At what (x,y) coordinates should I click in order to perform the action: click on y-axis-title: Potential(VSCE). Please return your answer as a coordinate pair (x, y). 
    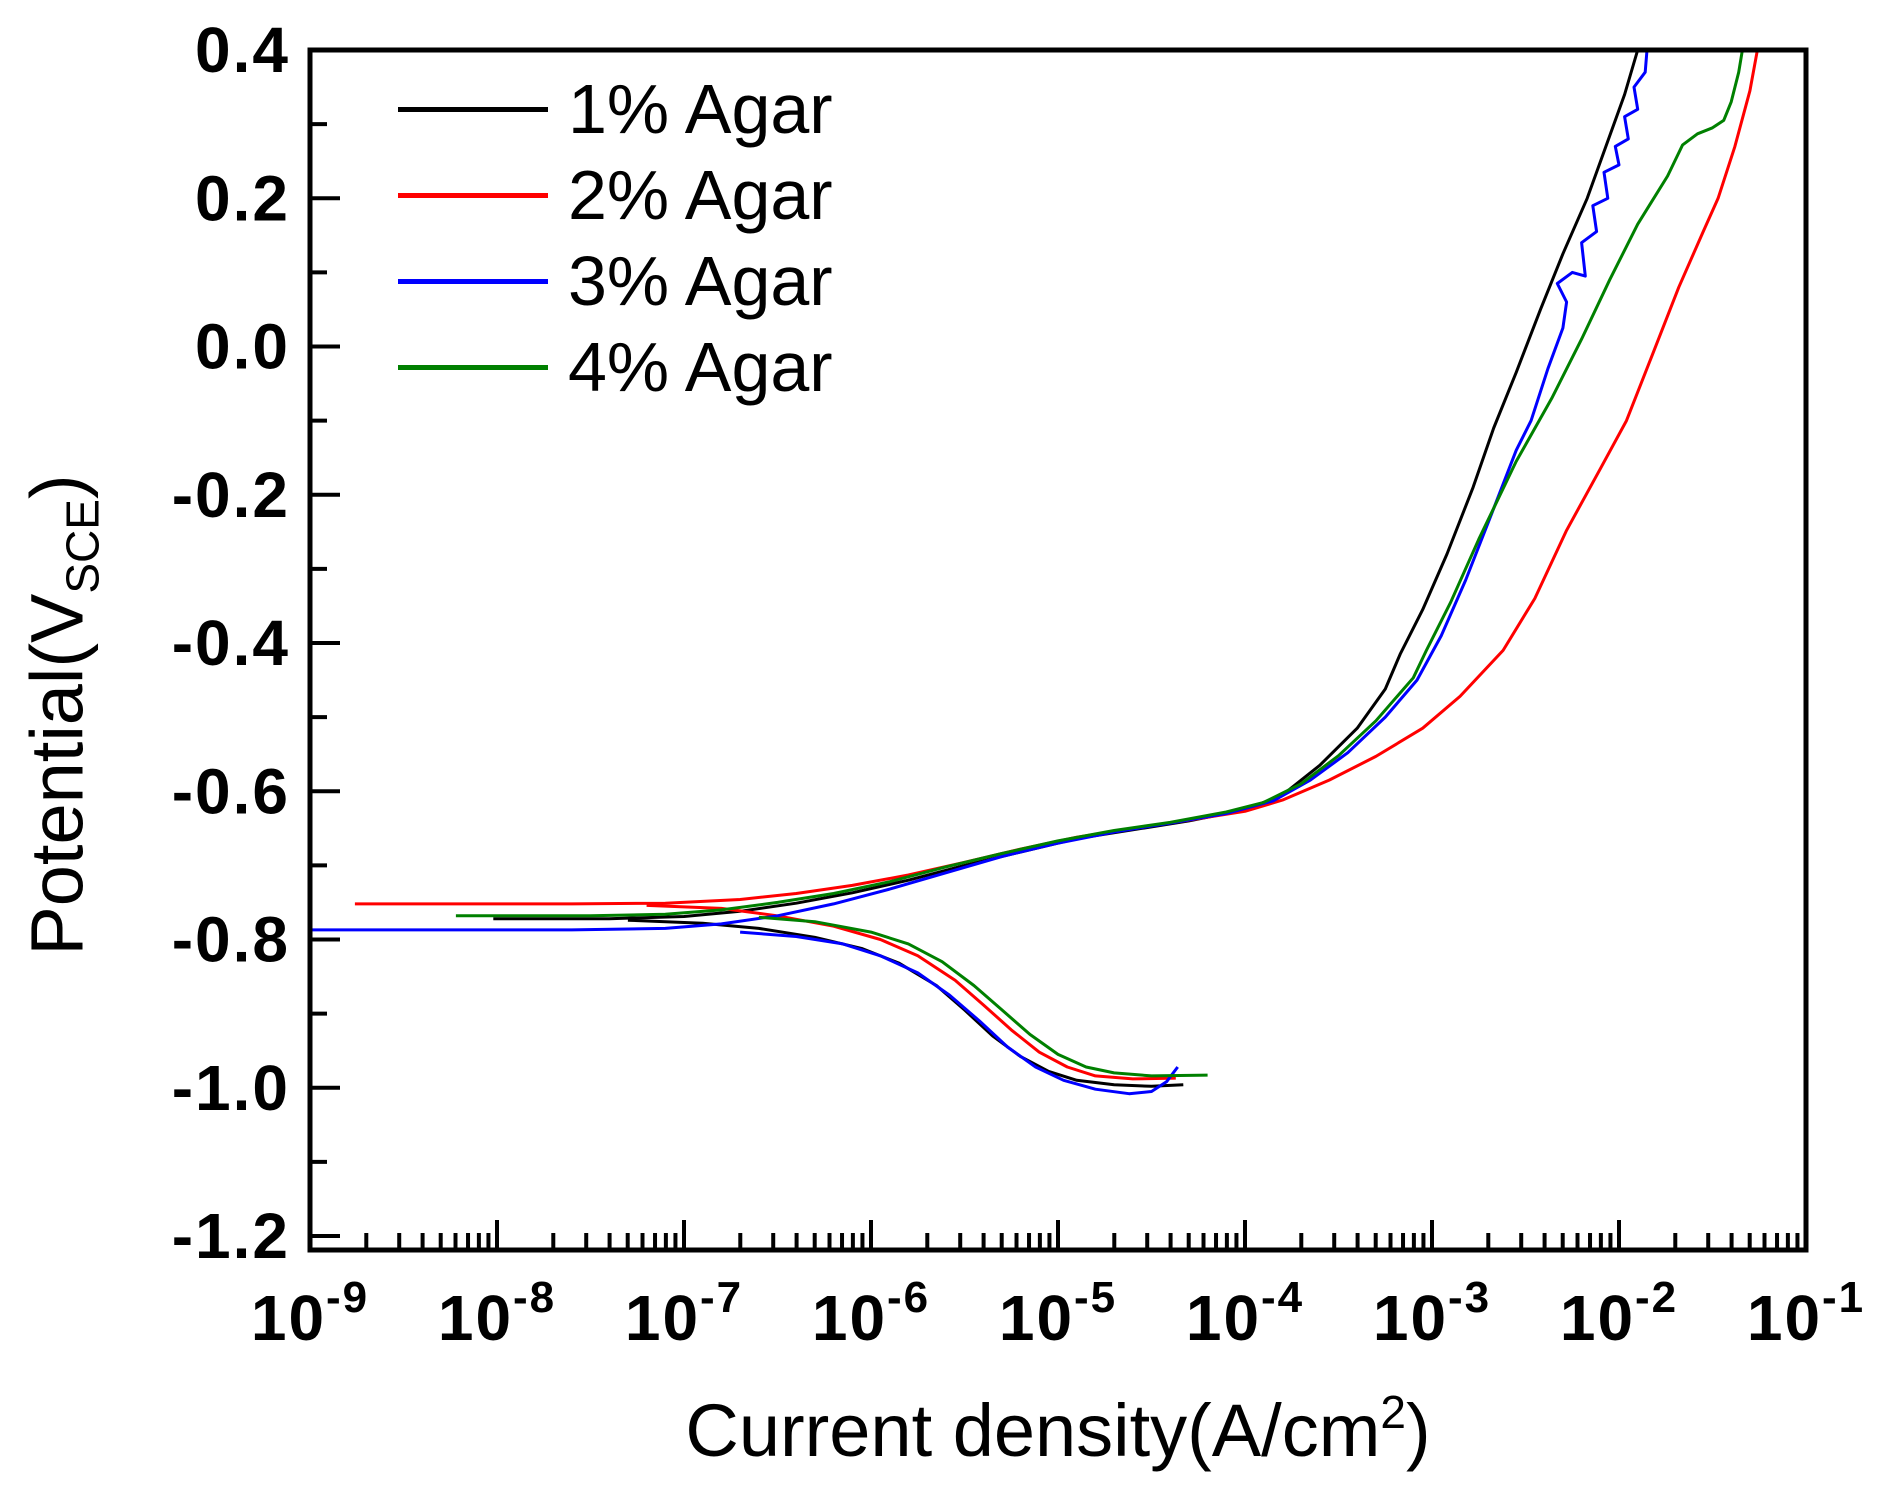
    Looking at the image, I should click on (62, 714).